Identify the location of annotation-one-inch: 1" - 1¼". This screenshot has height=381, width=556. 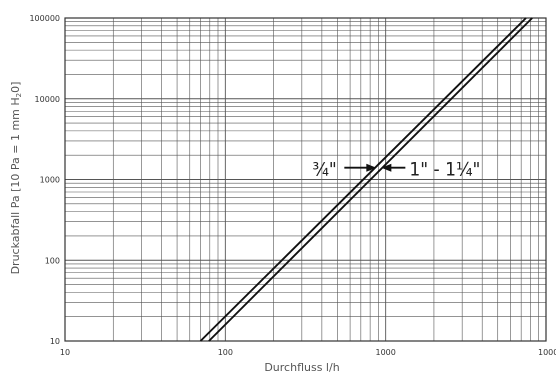
(430, 170).